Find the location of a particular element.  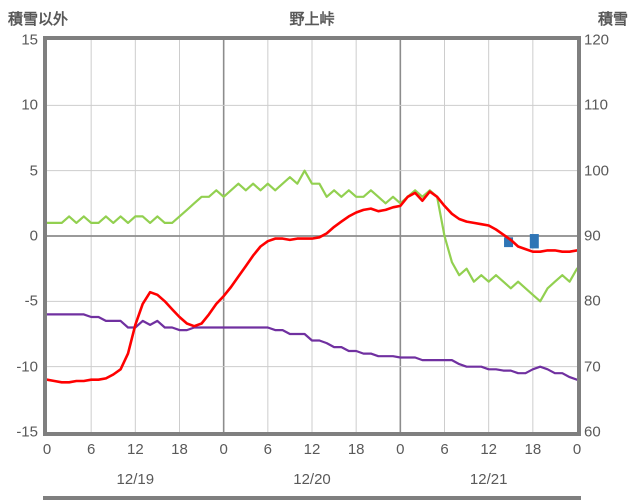

left-axis-tick-label: 5 is located at coordinates (33, 171).